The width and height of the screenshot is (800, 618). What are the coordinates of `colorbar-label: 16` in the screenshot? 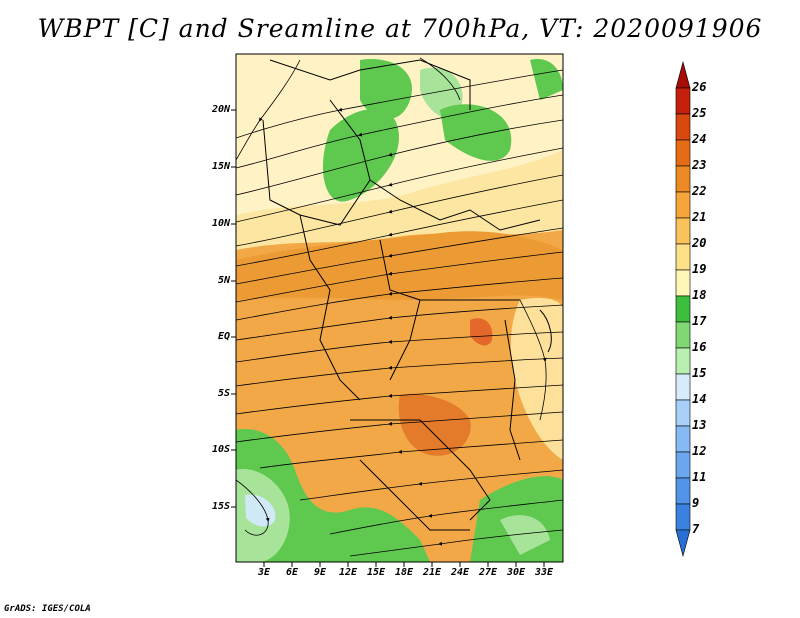 It's located at (699, 347).